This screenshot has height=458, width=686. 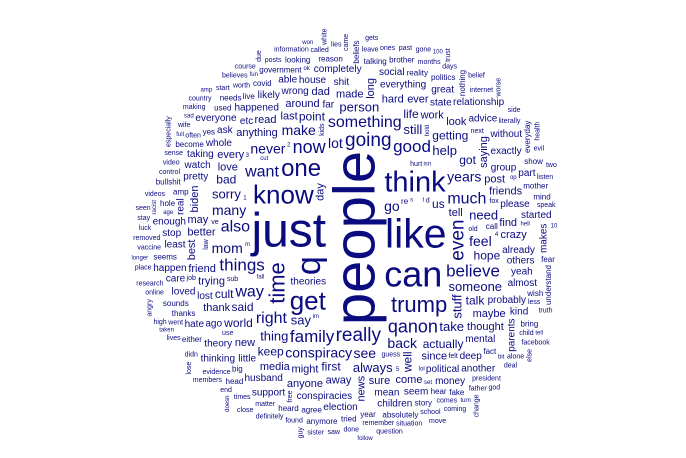 I want to click on word-far: far, so click(x=328, y=104).